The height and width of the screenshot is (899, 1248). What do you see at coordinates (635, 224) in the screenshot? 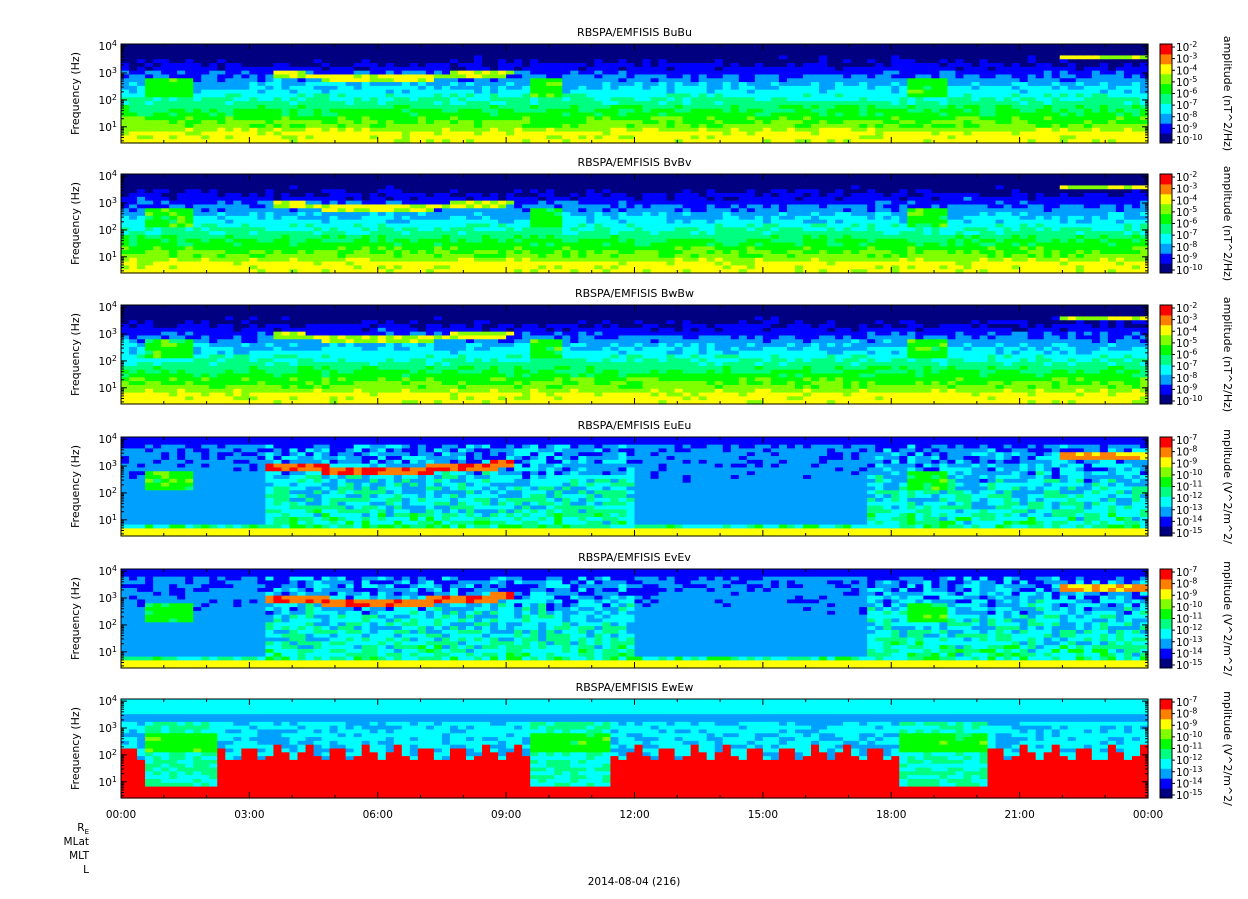
I see `spectrogram-cells` at bounding box center [635, 224].